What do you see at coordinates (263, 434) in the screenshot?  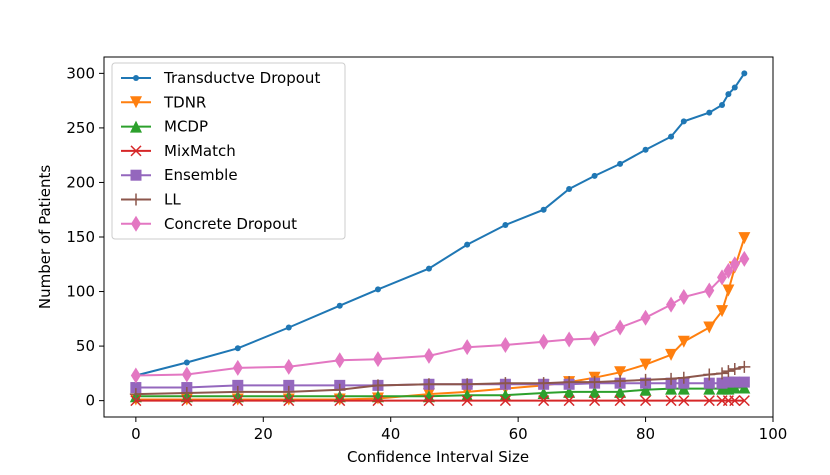 I see `x-tick-label: 20` at bounding box center [263, 434].